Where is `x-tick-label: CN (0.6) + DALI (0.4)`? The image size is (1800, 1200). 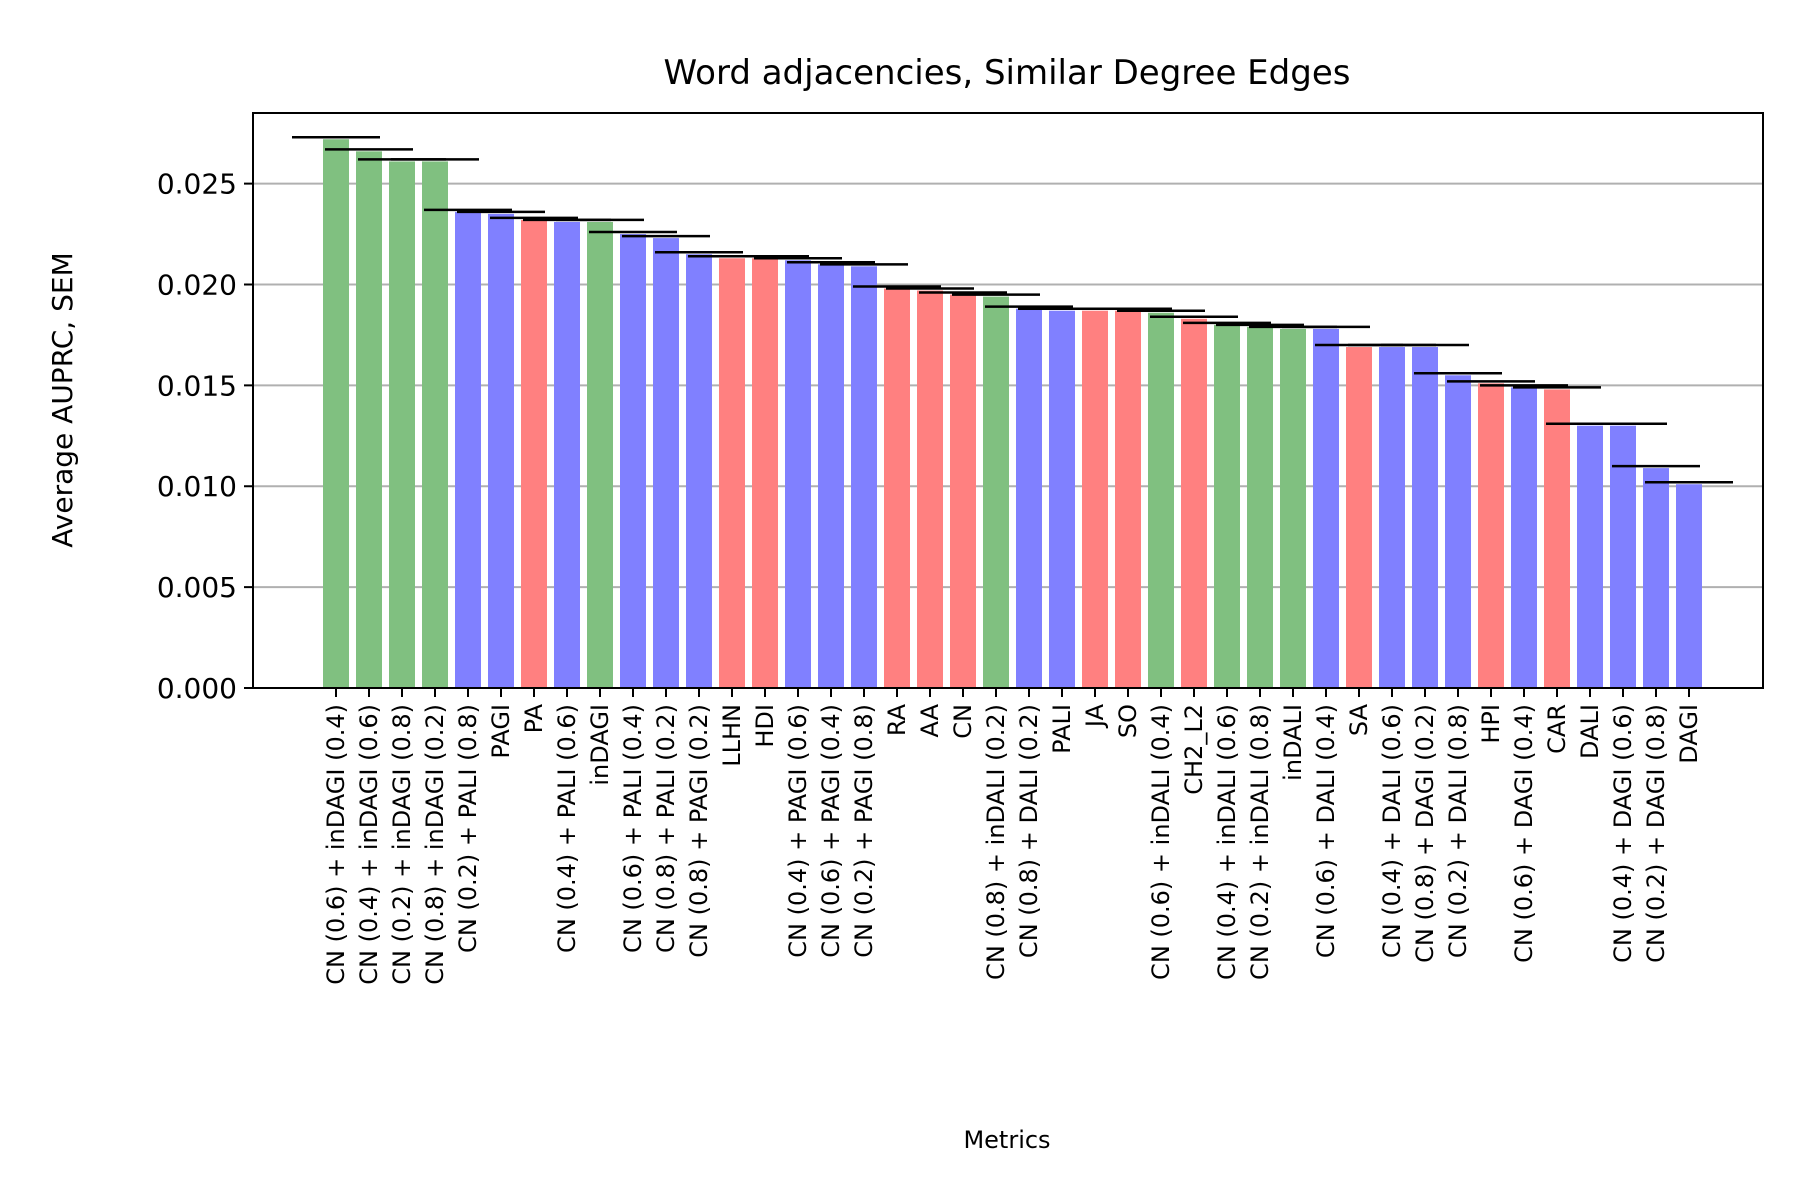
x-tick-label: CN (0.6) + DALI (0.4) is located at coordinates (1326, 831).